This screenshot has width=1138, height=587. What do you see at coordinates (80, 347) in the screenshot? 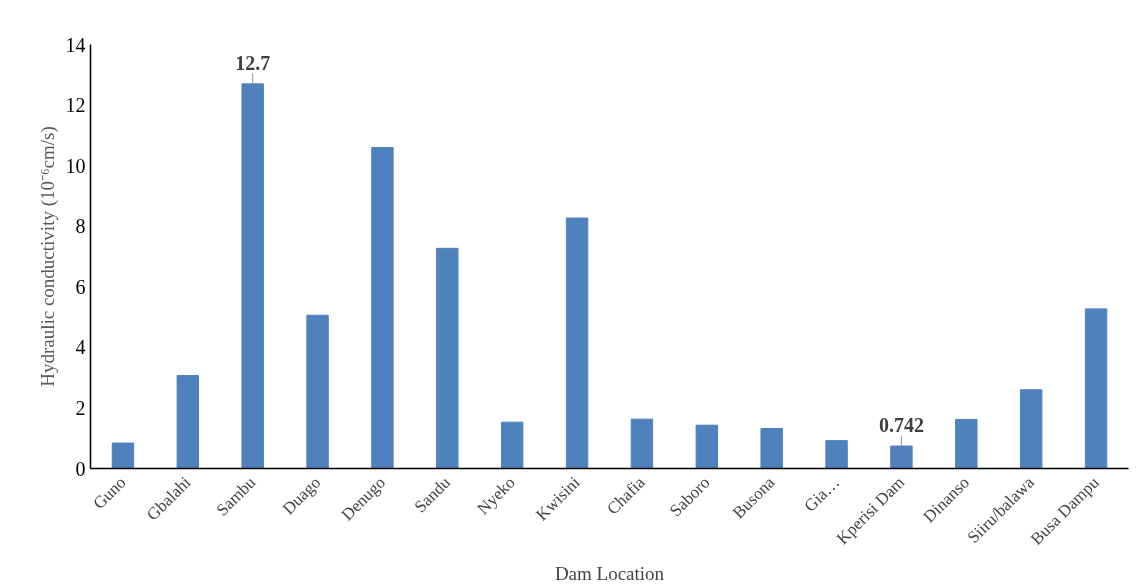
I see `y-tick-label: 4` at bounding box center [80, 347].